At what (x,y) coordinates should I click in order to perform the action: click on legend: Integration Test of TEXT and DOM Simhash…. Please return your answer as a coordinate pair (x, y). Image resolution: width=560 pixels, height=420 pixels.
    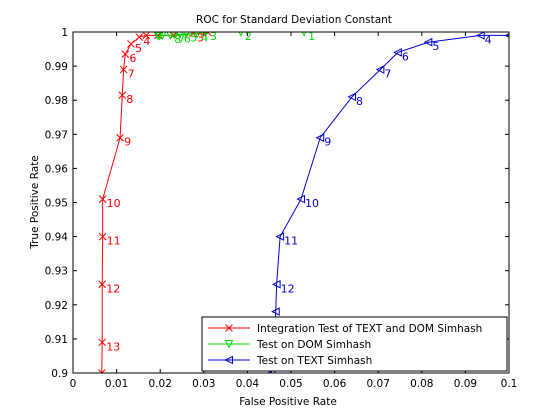
    Looking at the image, I should click on (354, 344).